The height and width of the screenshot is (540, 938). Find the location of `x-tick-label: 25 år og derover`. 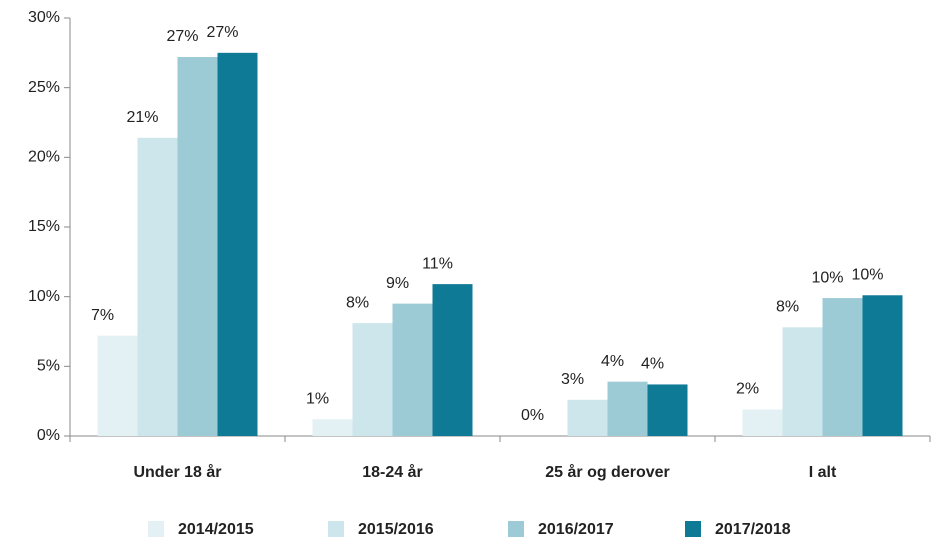

x-tick-label: 25 år og derover is located at coordinates (607, 472).